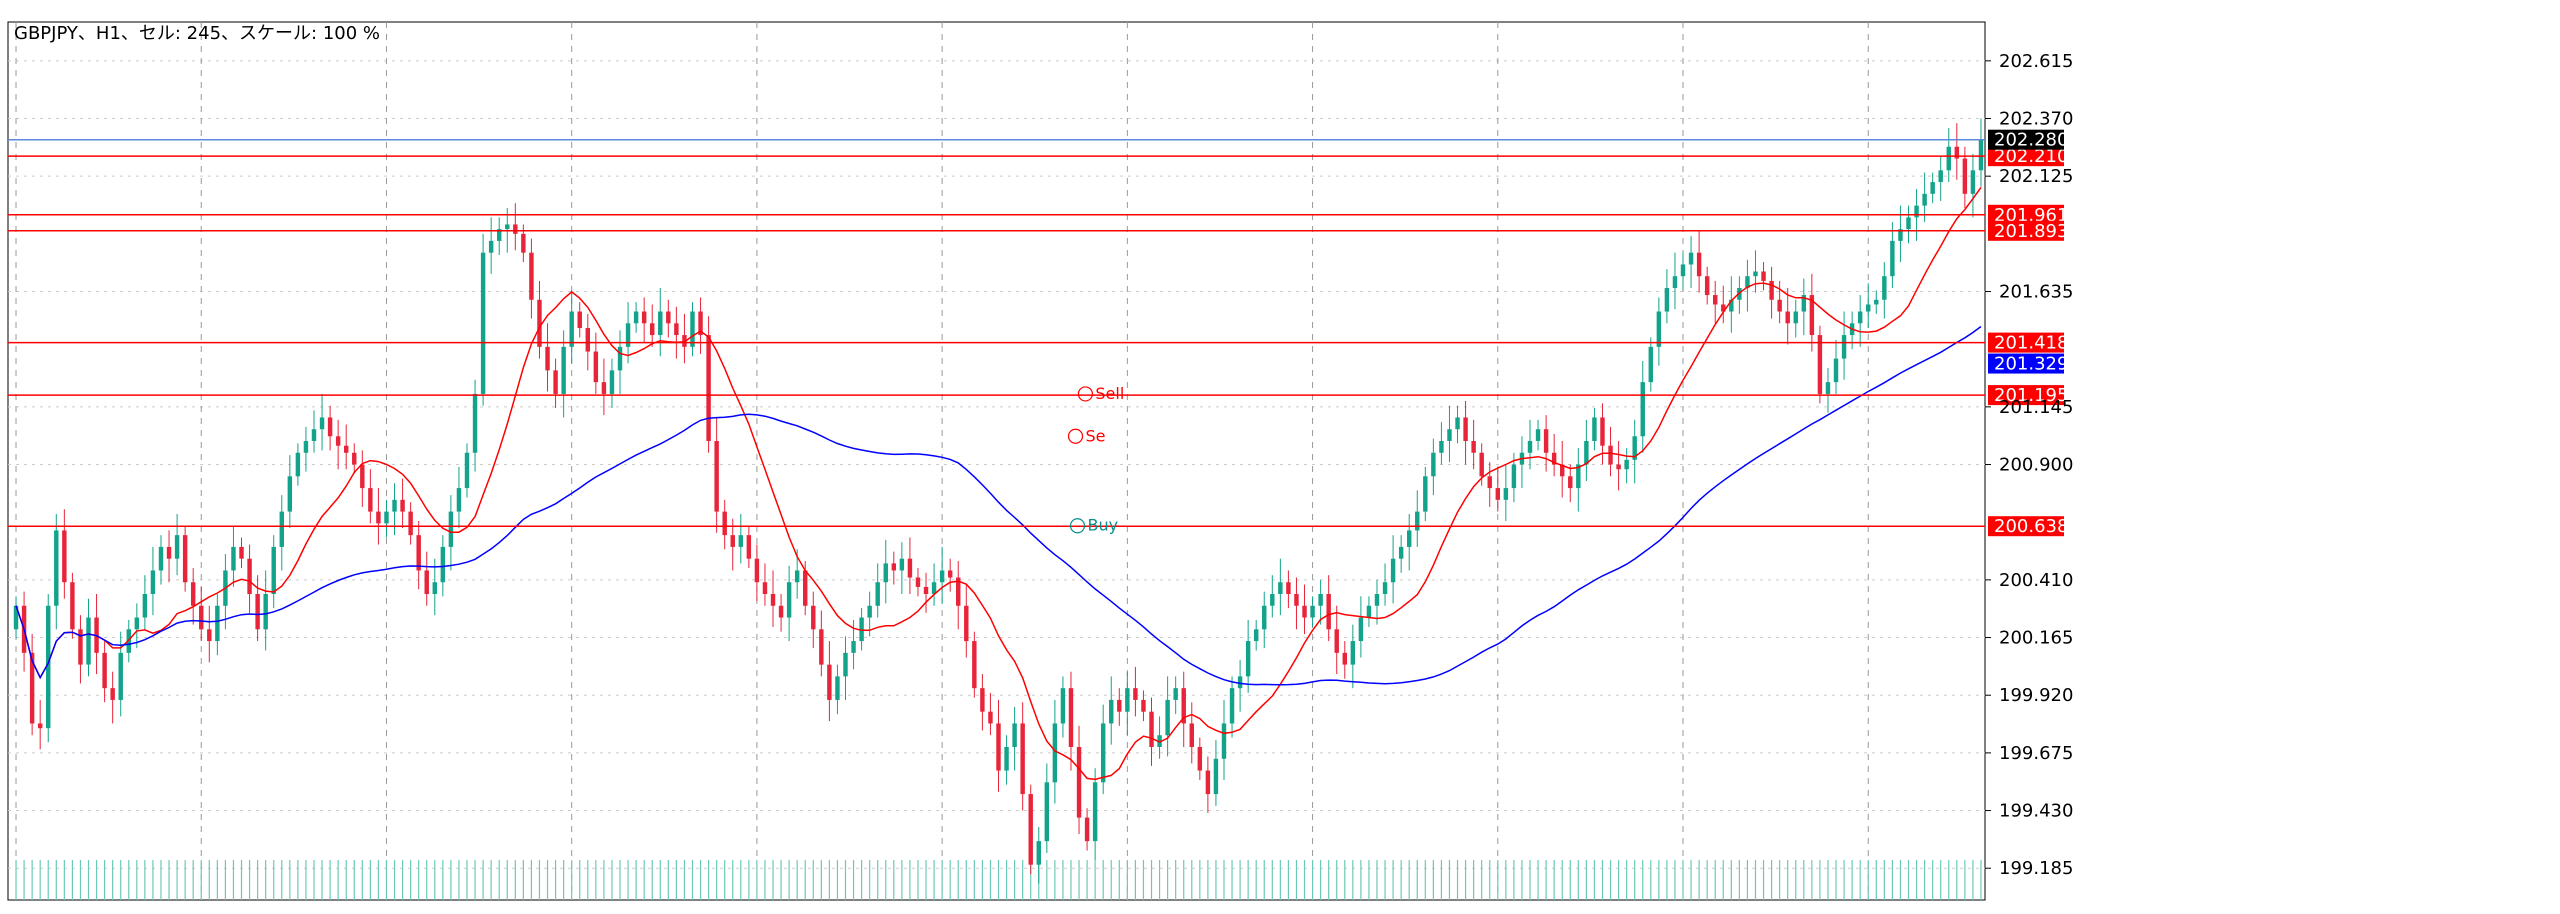  I want to click on chart-title: GBPJPY、H1、セル: 245、スケール: 100 %, so click(197, 33).